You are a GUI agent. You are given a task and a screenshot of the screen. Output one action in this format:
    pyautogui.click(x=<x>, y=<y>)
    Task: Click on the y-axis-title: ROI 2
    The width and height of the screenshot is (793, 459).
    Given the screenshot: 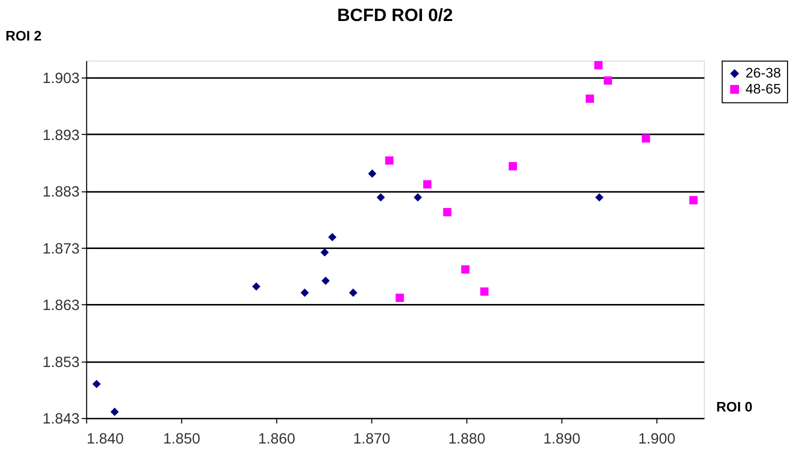 What is the action you would take?
    pyautogui.click(x=23, y=35)
    